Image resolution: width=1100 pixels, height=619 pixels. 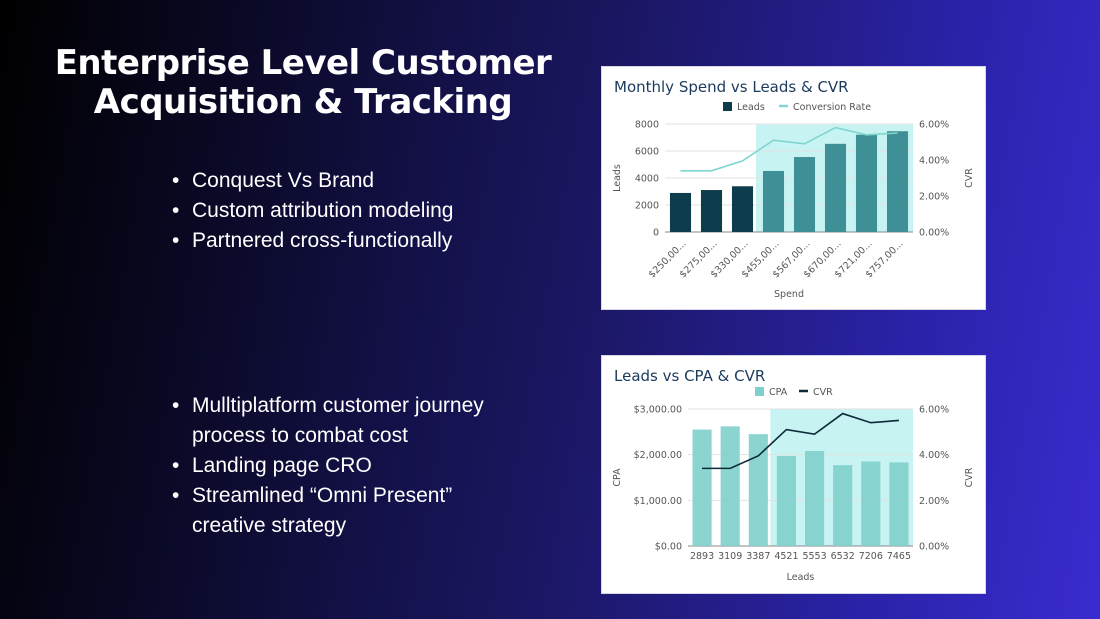 I want to click on y-tick-label: $1,000.00, so click(x=658, y=501).